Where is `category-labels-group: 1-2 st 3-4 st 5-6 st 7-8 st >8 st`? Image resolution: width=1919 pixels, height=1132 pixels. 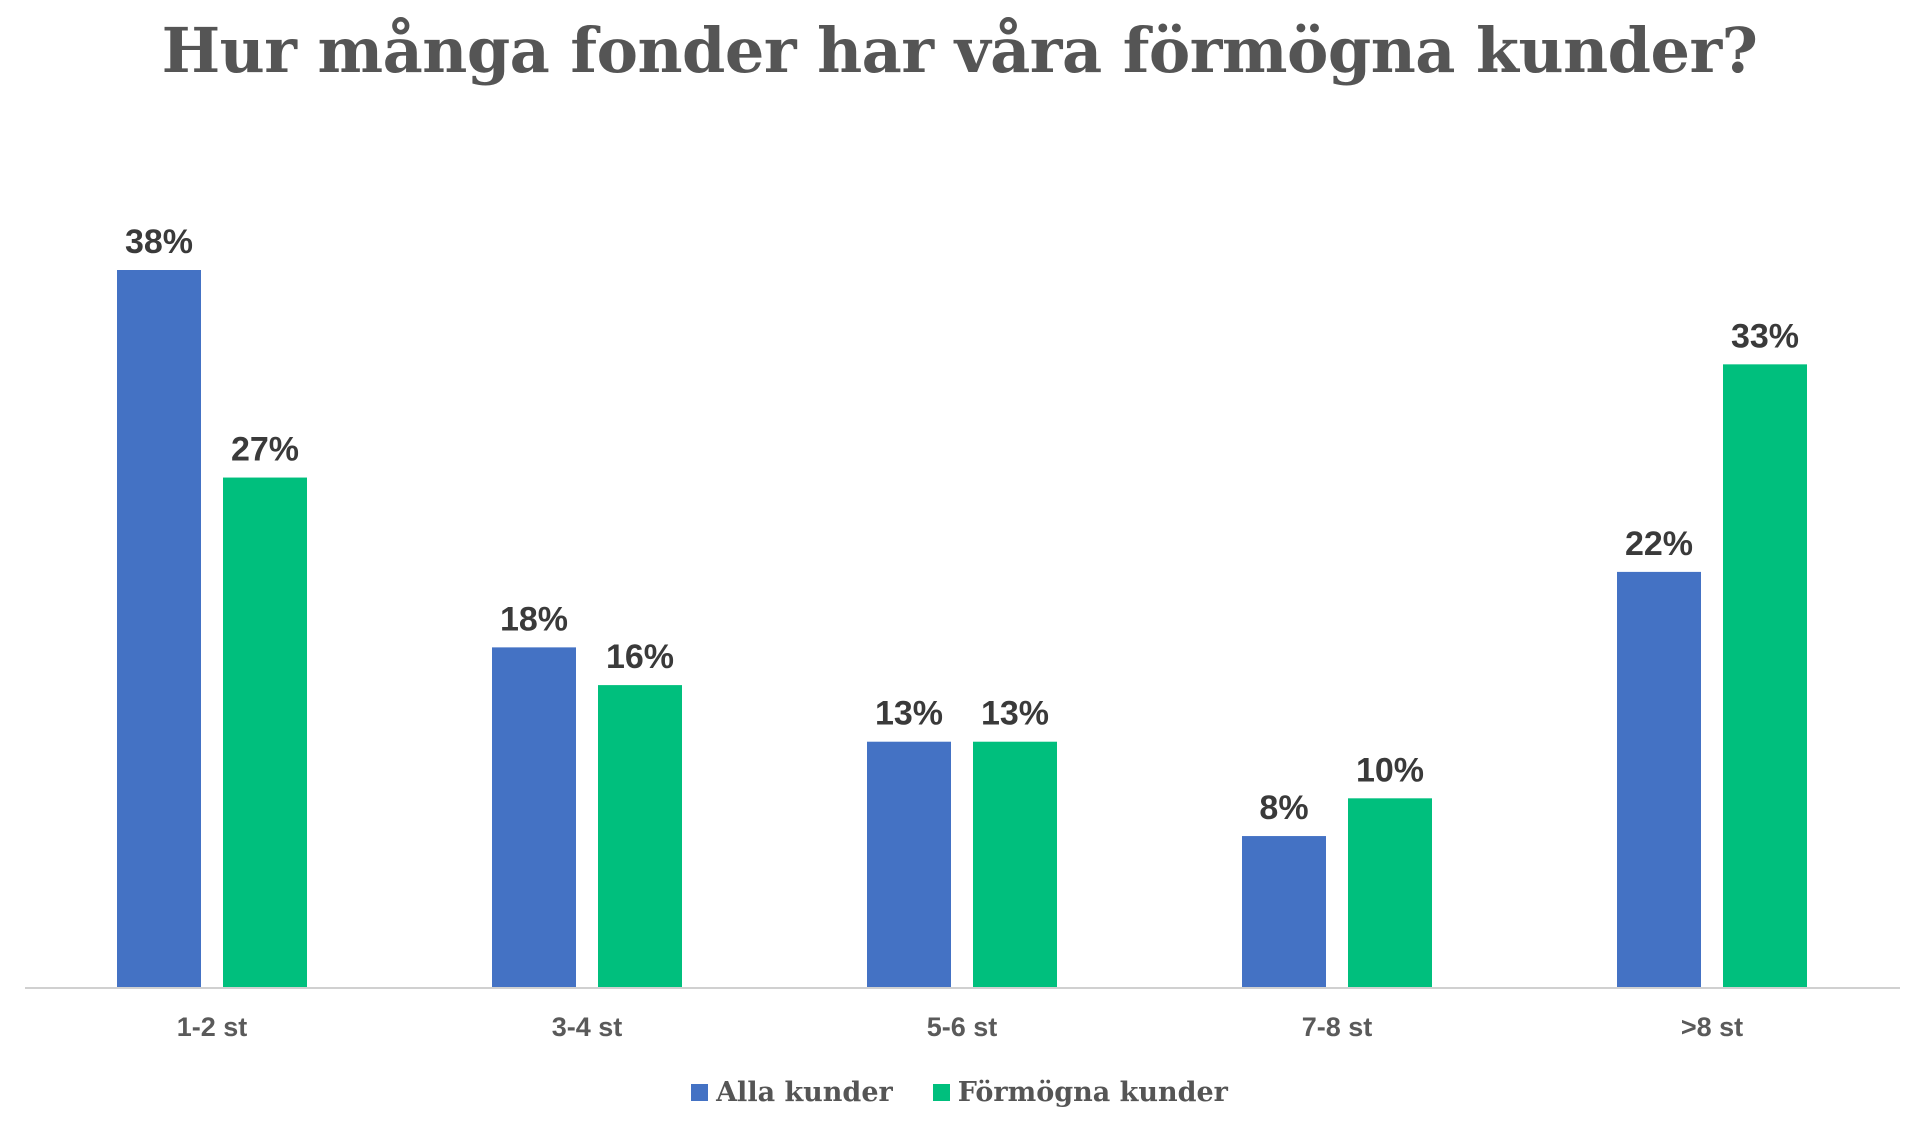
category-labels-group: 1-2 st 3-4 st 5-6 st 7-8 st >8 st is located at coordinates (960, 1027).